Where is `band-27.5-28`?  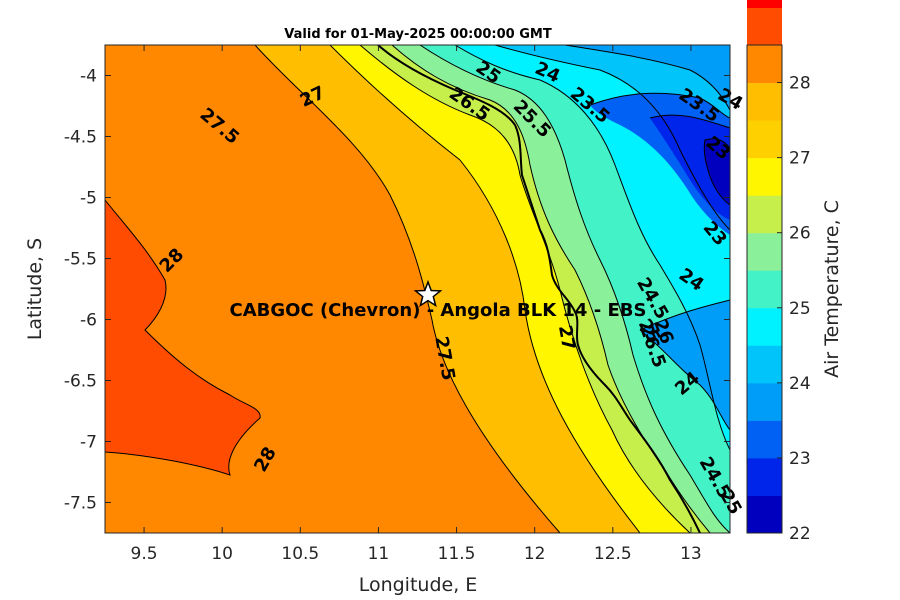 band-27.5-28 is located at coordinates (183, 337).